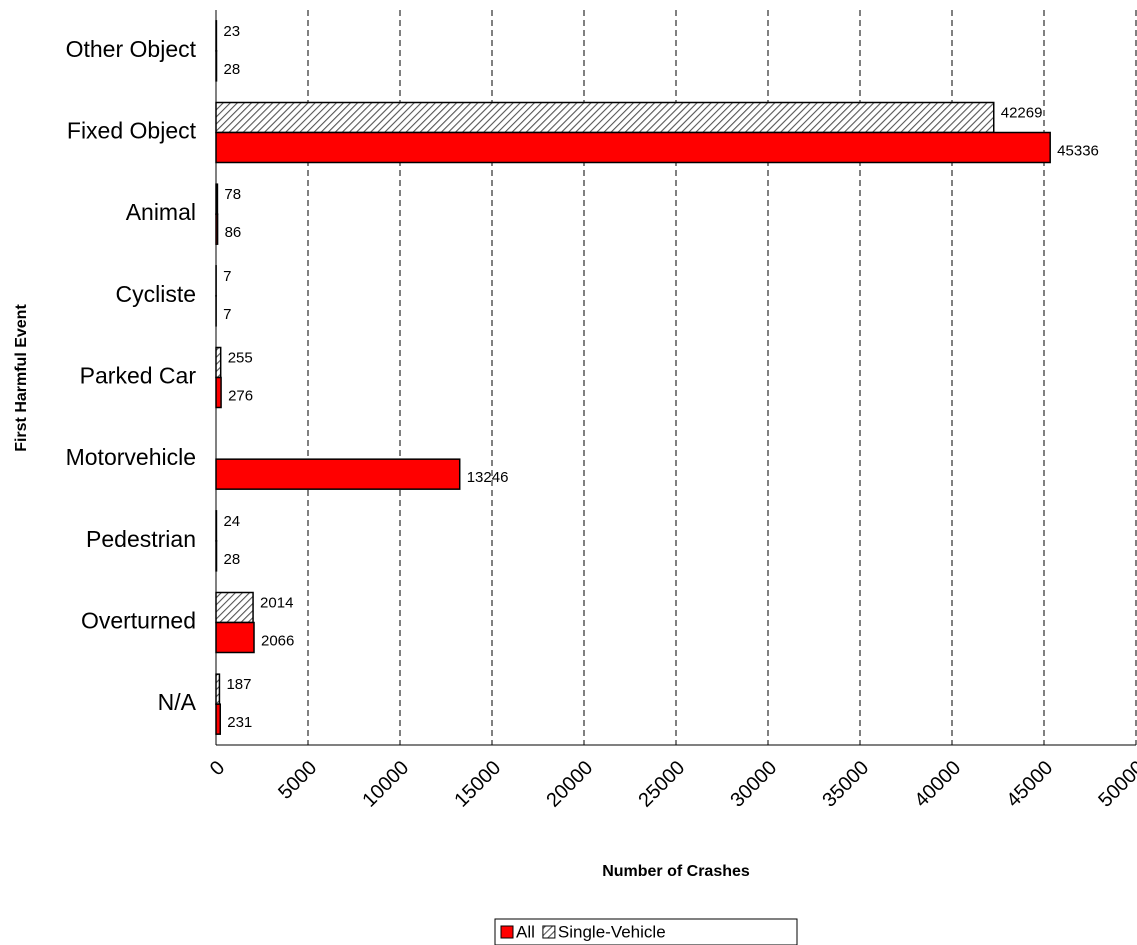  What do you see at coordinates (1029, 784) in the screenshot?
I see `x-tick-label: 45000` at bounding box center [1029, 784].